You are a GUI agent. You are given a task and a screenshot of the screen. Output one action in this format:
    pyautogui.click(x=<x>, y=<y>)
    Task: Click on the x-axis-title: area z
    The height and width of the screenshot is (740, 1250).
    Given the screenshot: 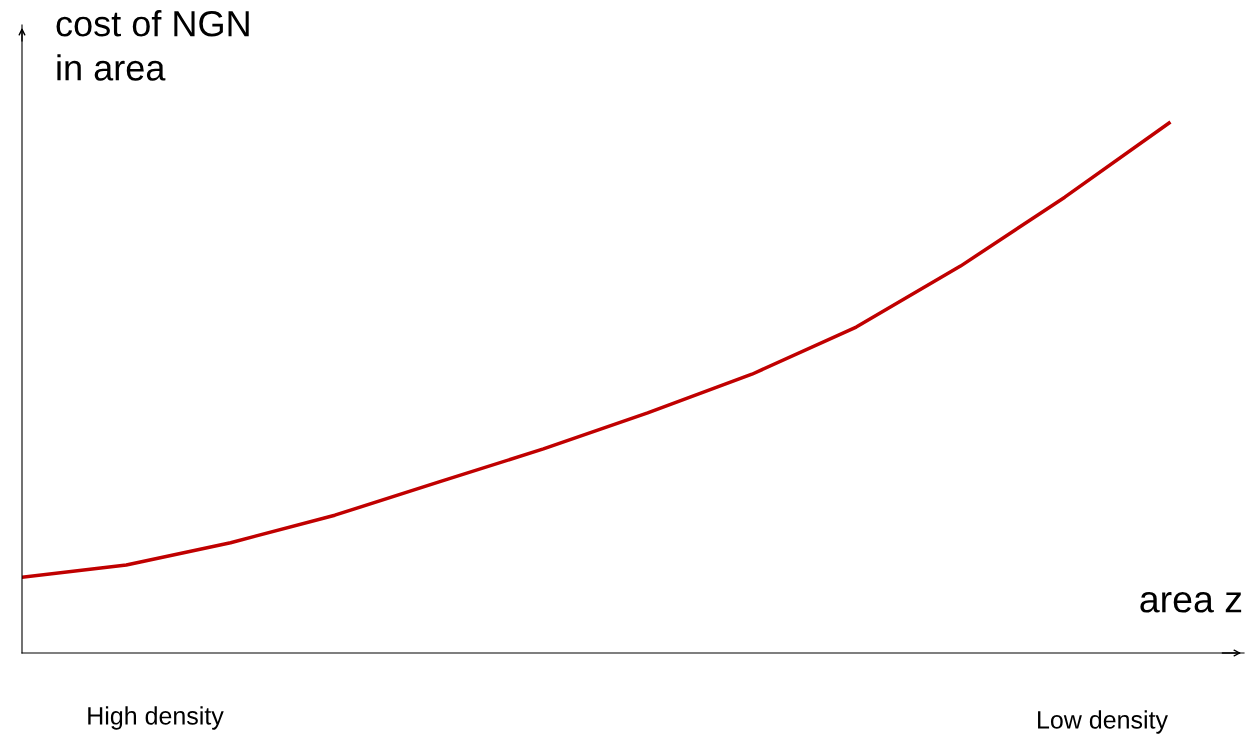 What is the action you would take?
    pyautogui.click(x=1191, y=602)
    